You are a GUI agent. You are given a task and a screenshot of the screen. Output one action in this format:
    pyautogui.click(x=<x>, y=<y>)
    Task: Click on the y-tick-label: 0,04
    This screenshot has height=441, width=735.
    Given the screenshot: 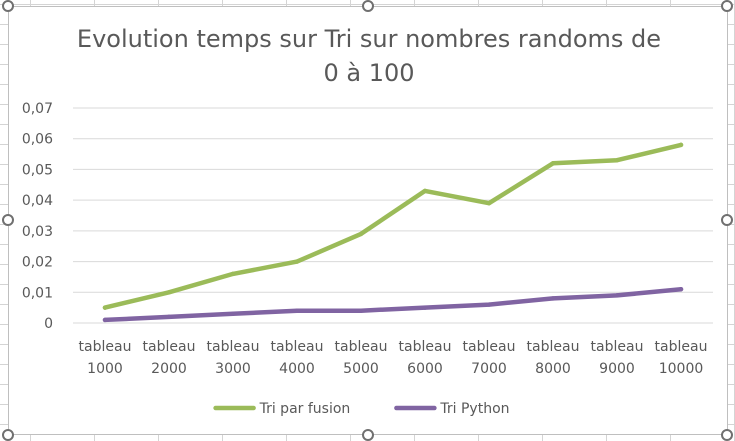 What is the action you would take?
    pyautogui.click(x=37, y=201)
    